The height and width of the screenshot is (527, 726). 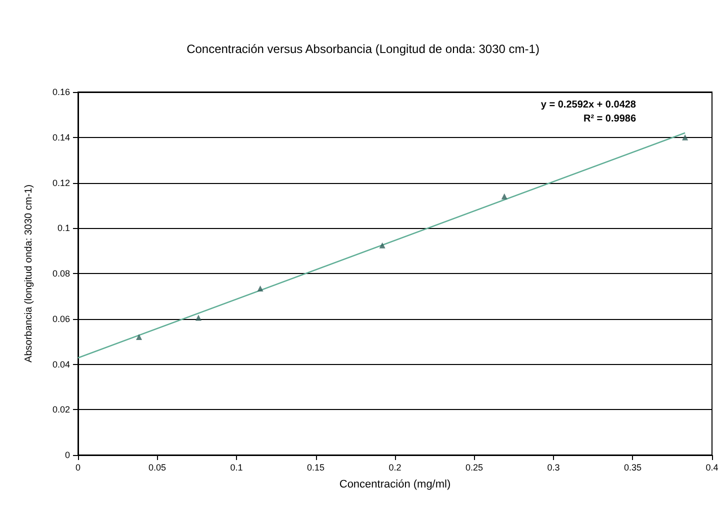 I want to click on x-tick-label: 0.15, so click(x=315, y=467).